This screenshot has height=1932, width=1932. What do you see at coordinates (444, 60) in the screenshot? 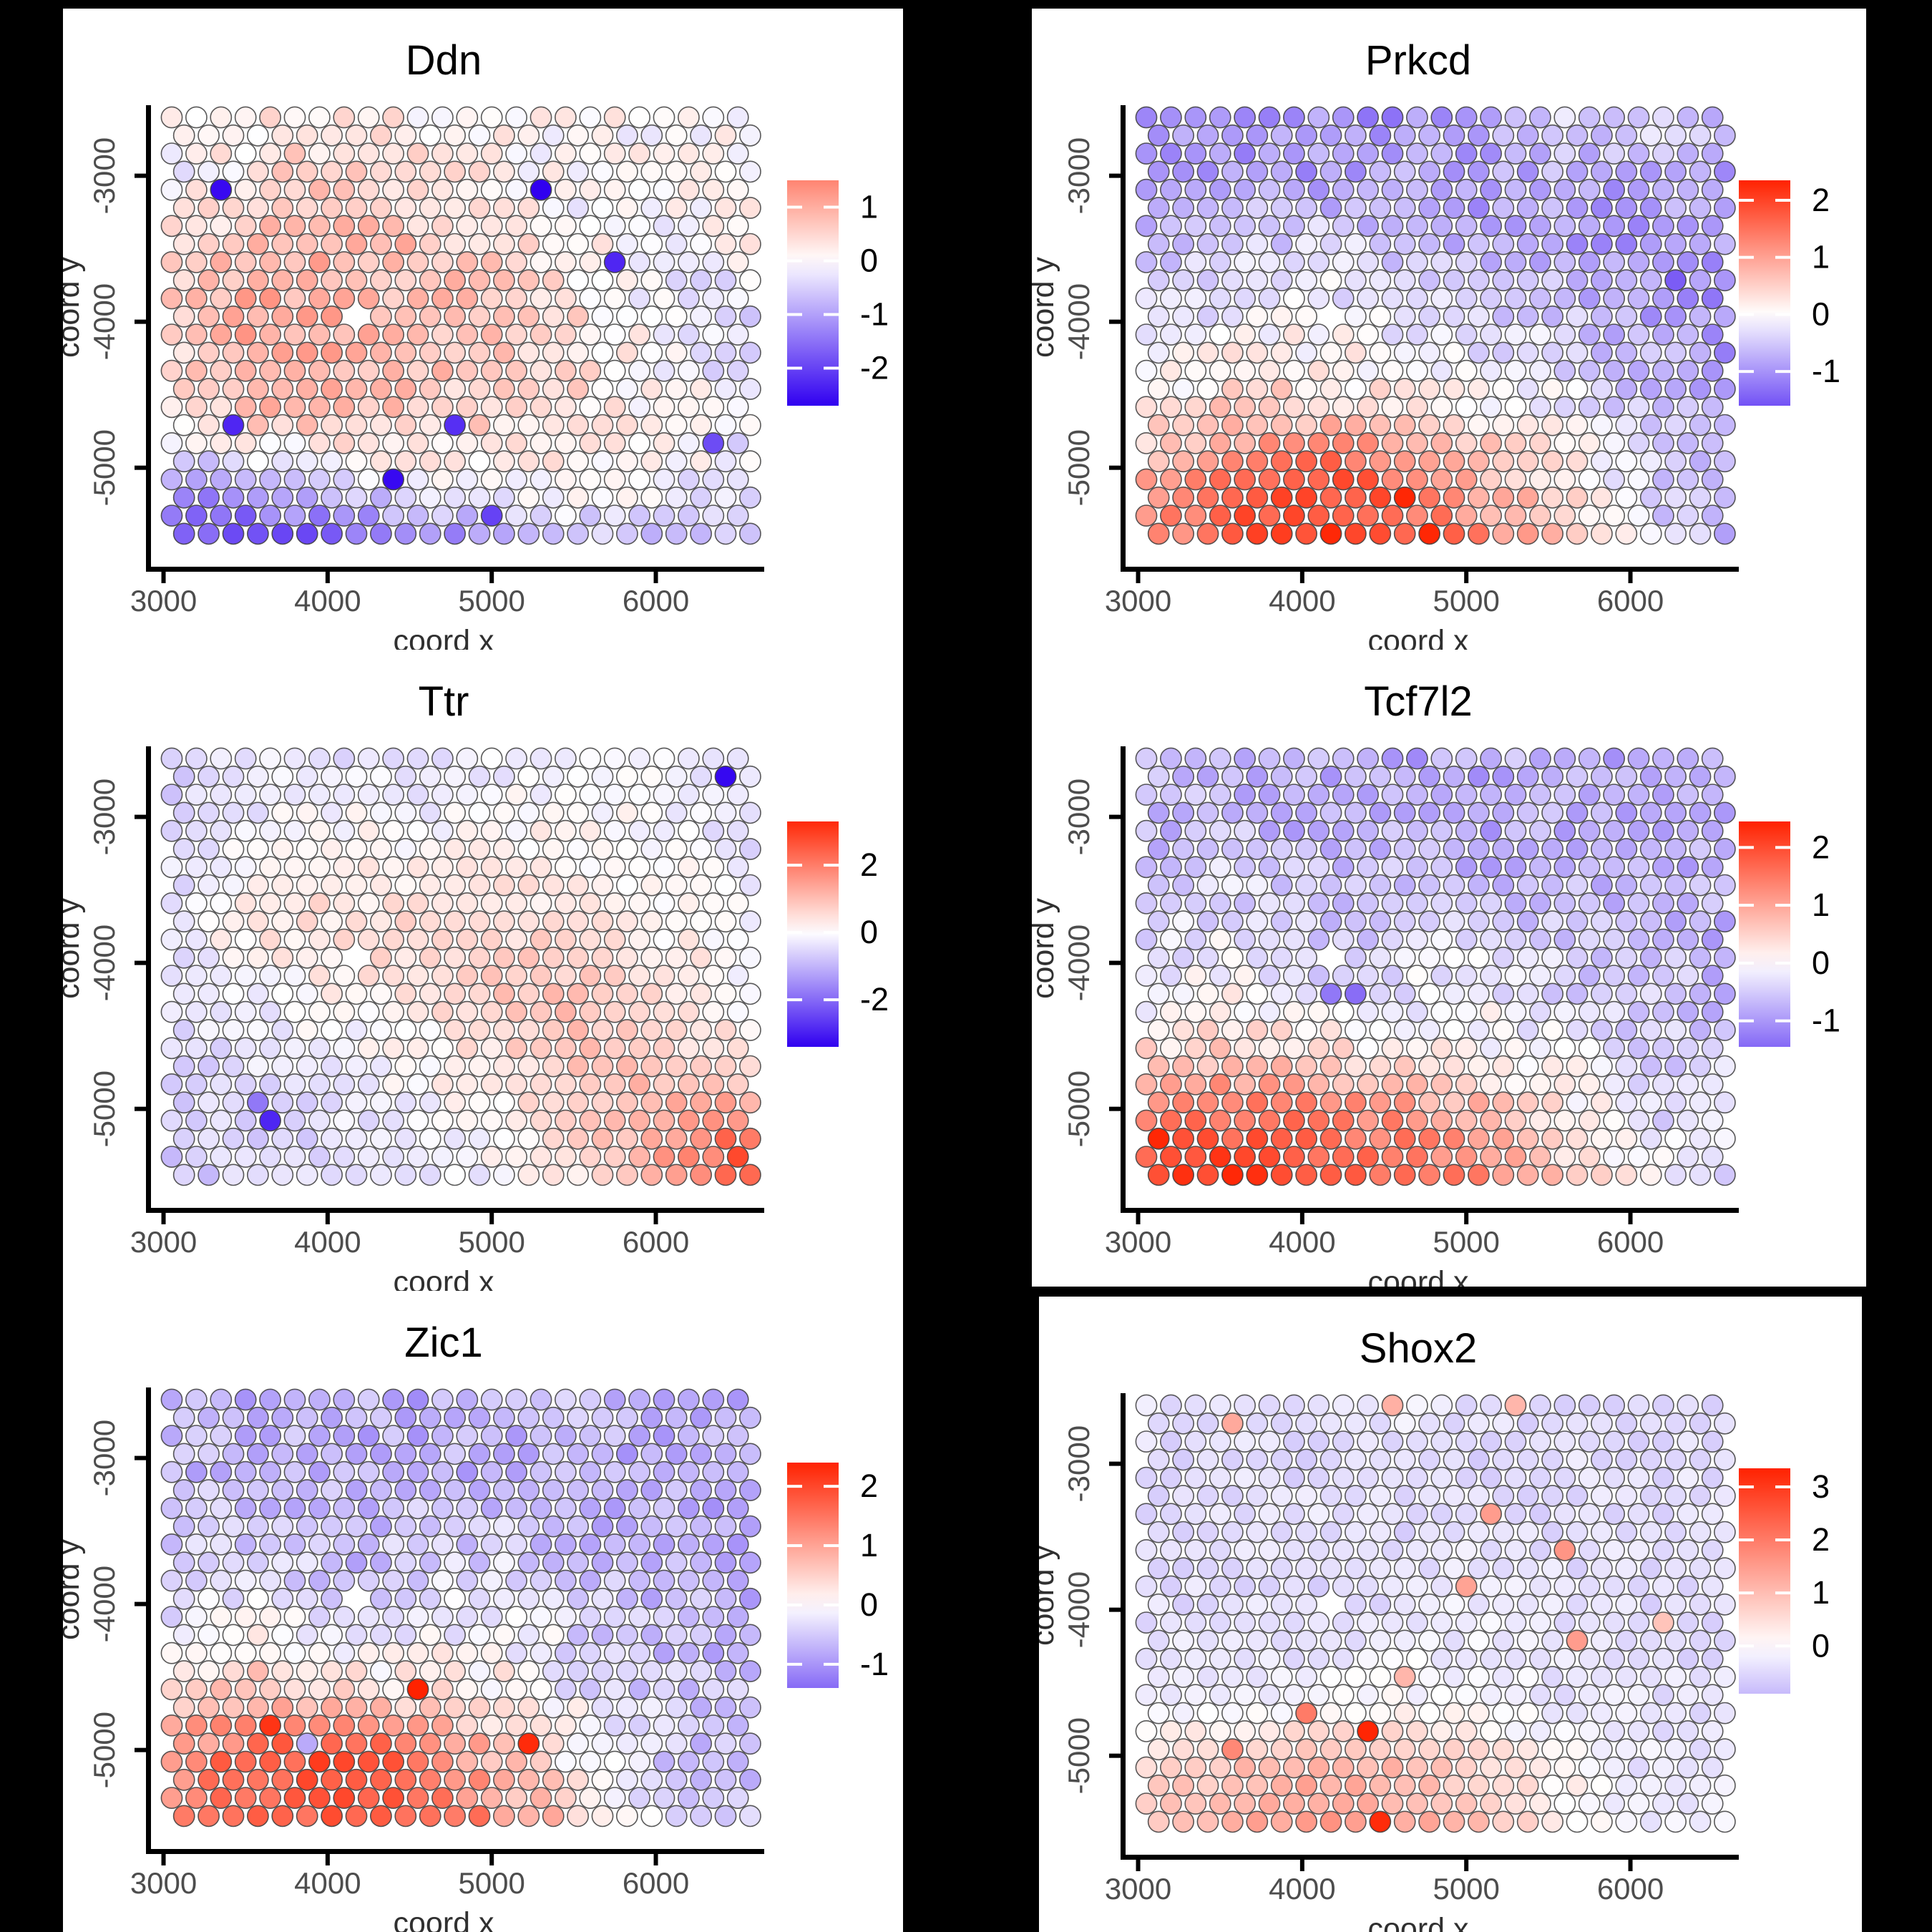
I see `page-title: Ddn` at bounding box center [444, 60].